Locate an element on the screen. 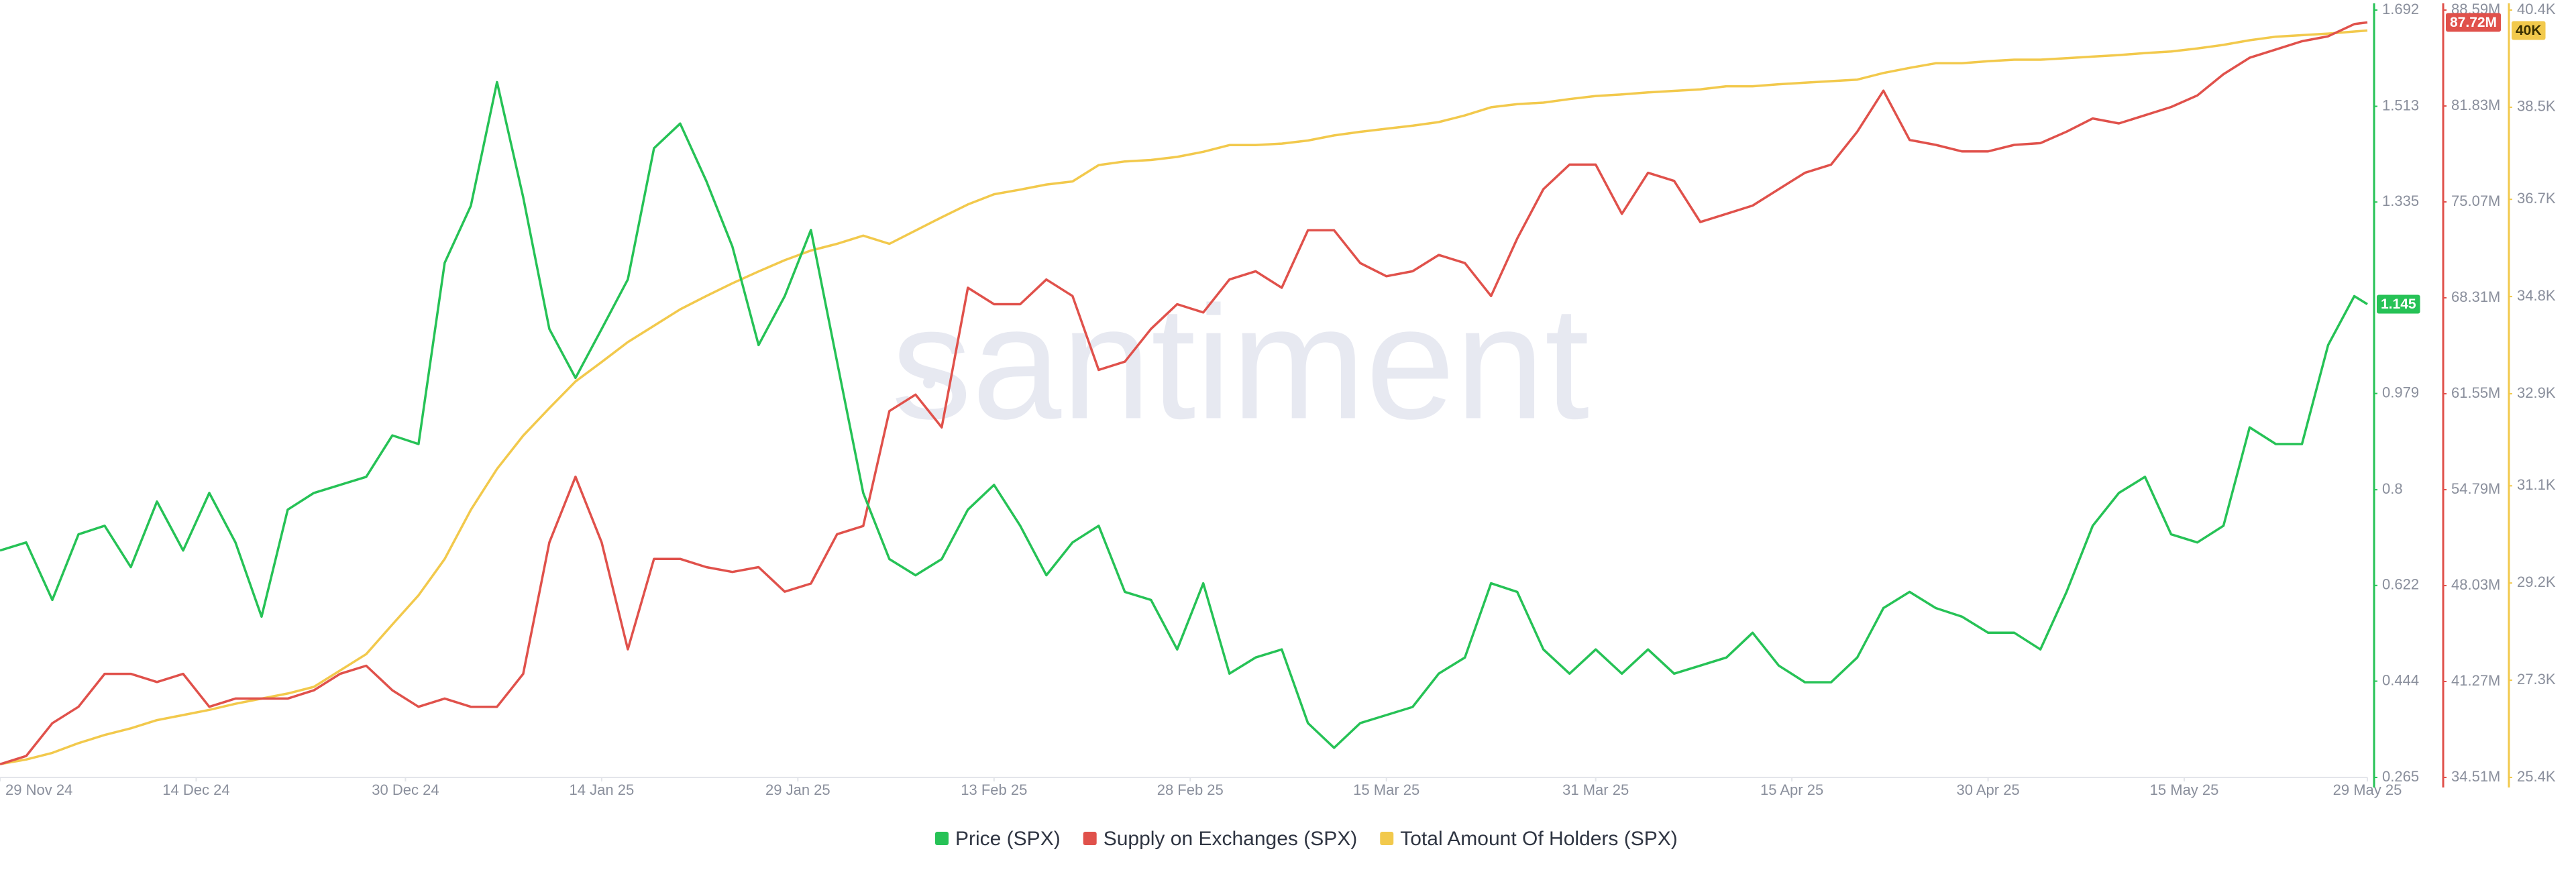 The width and height of the screenshot is (2576, 872). x-tick-label: 13 Feb 25 is located at coordinates (994, 790).